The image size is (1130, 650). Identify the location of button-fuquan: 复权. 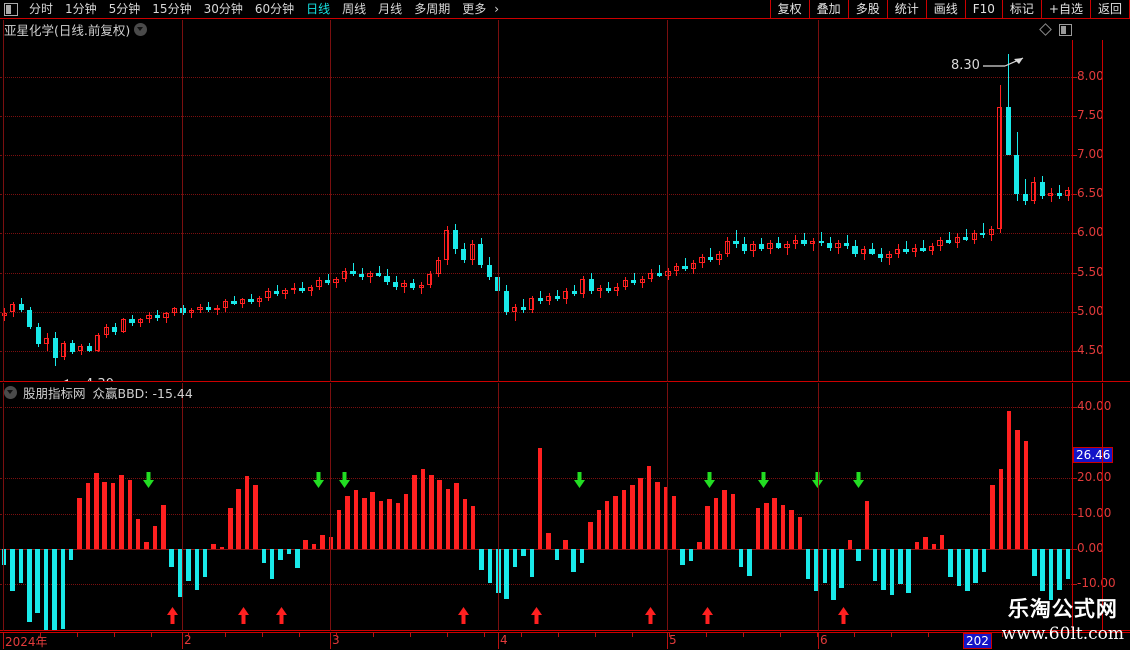
(789, 9).